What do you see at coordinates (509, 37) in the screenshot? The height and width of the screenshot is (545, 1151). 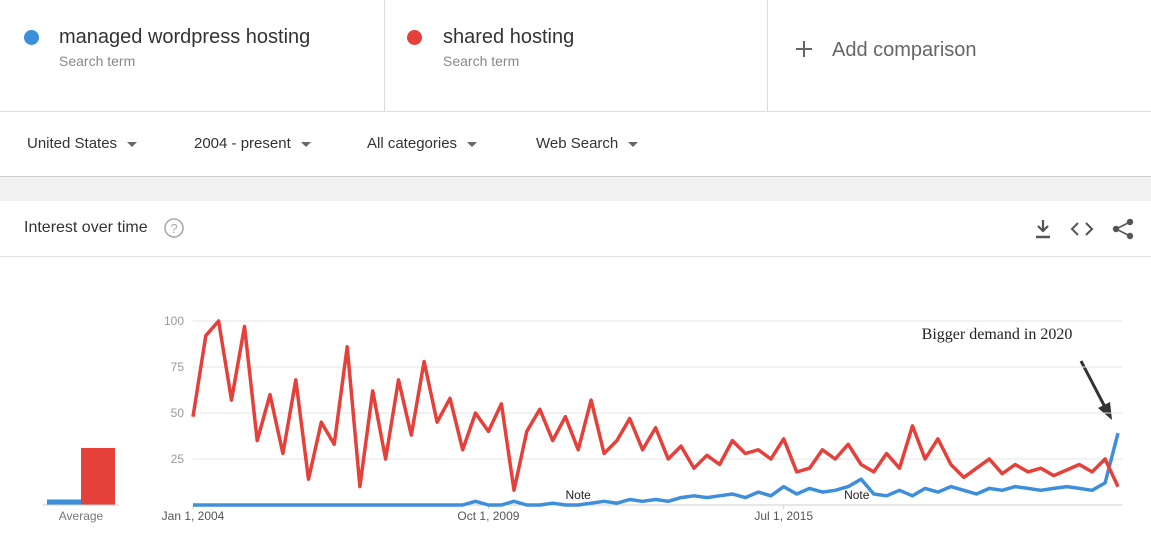 I see `term-label: shared hosting` at bounding box center [509, 37].